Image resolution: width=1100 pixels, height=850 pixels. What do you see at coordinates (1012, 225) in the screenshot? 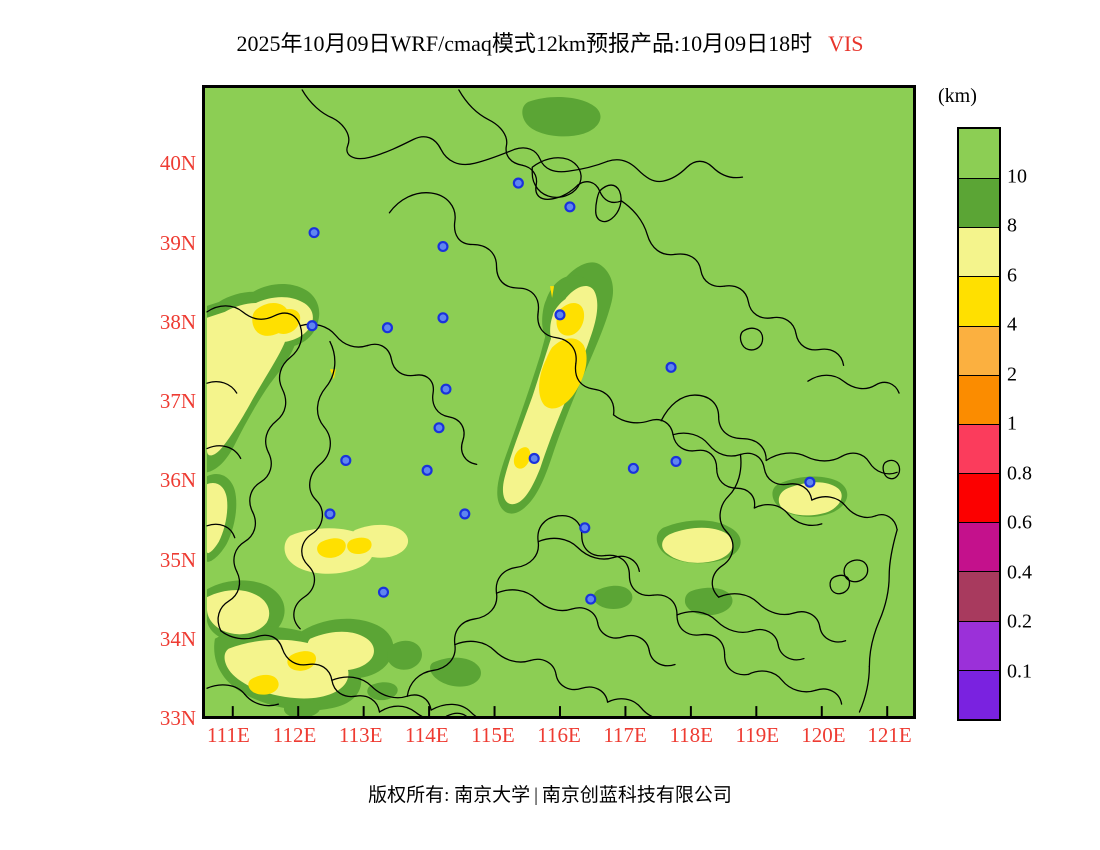
I see `colorbar-label-8: 8` at bounding box center [1012, 225].